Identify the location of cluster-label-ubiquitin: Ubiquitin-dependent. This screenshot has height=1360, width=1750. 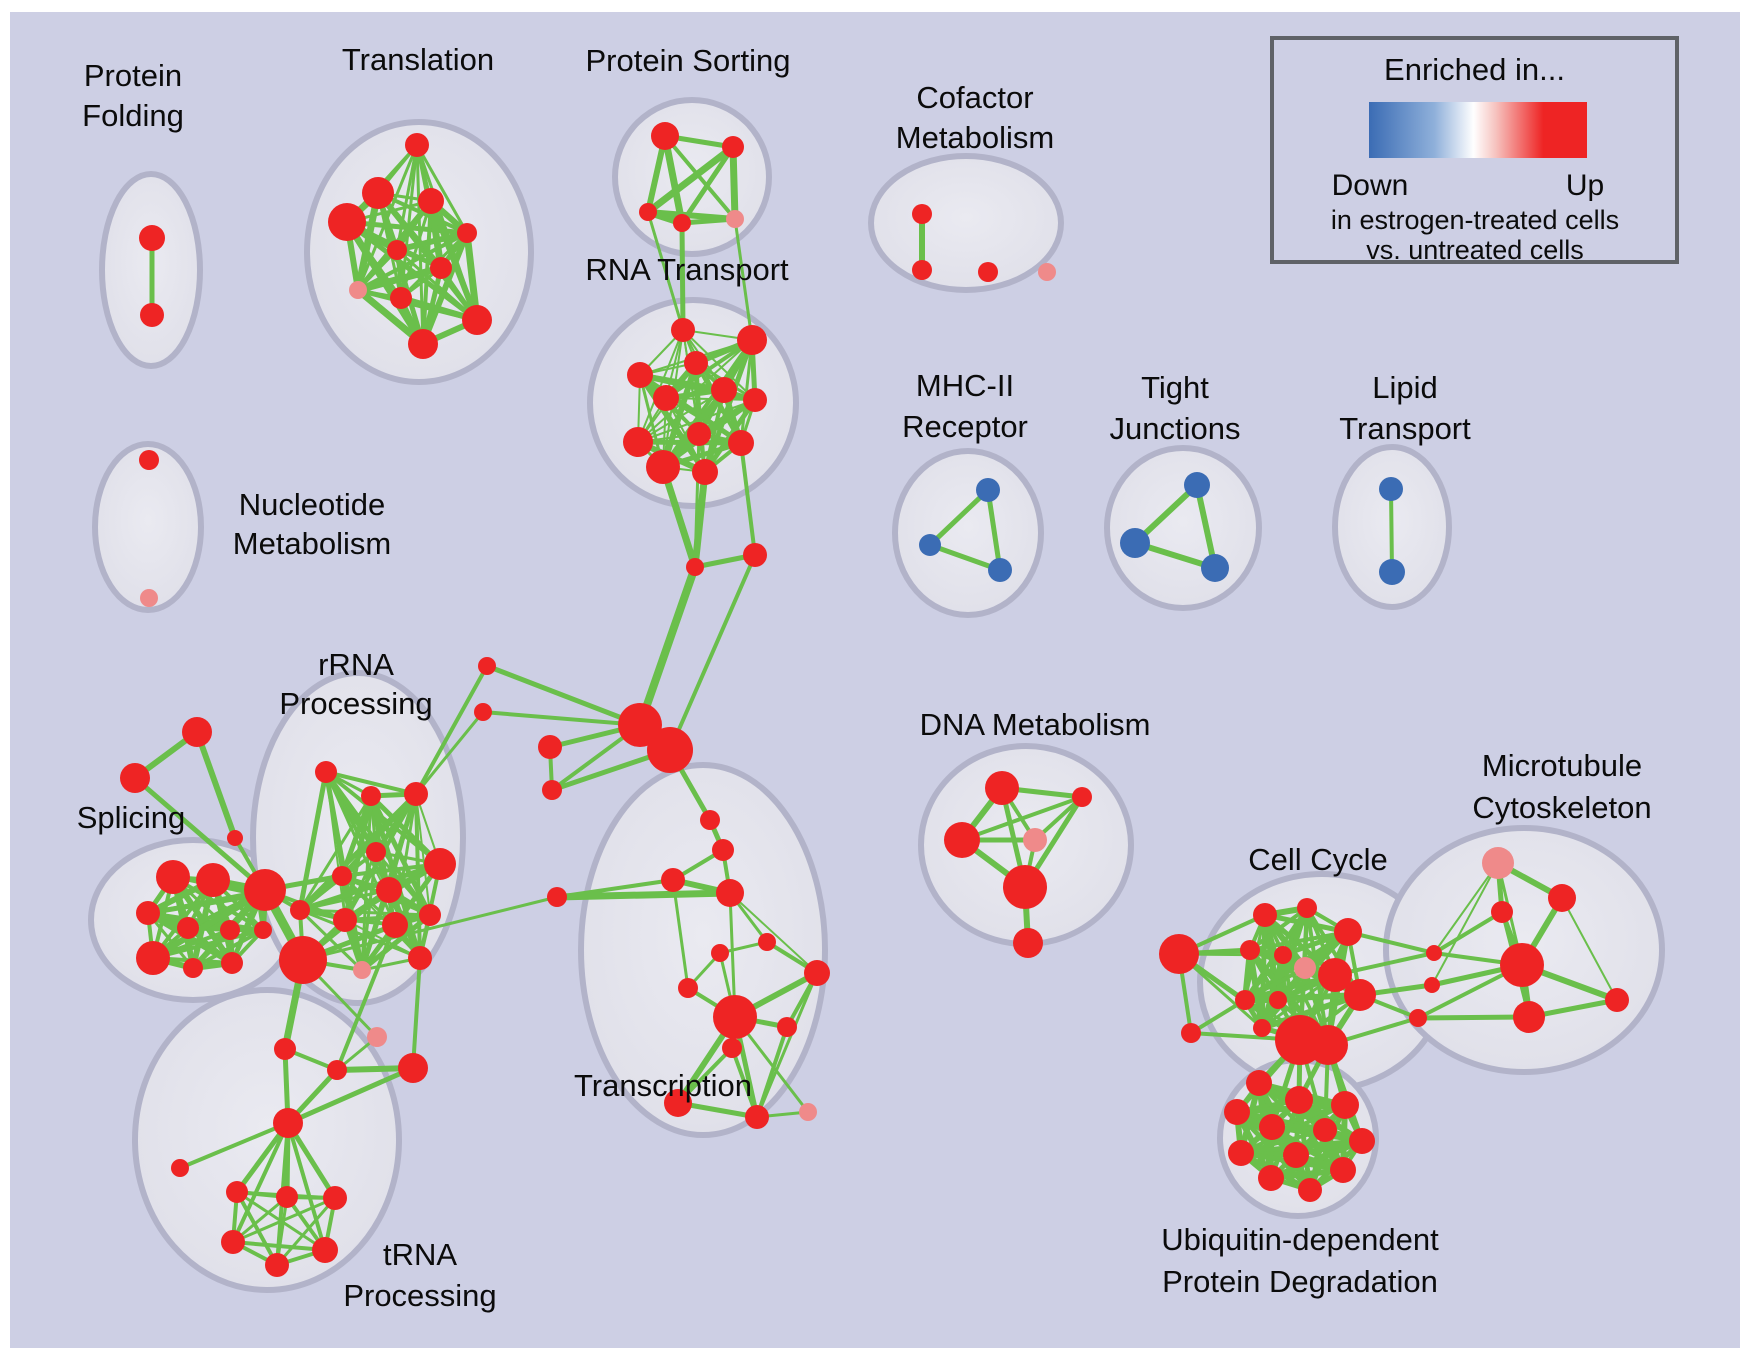
(1300, 1239).